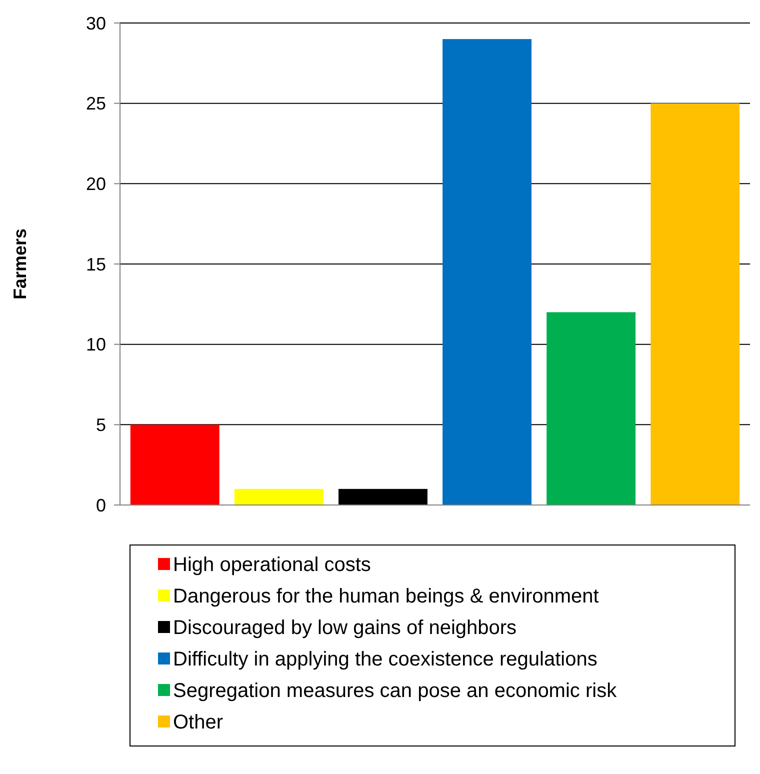 The width and height of the screenshot is (760, 774). What do you see at coordinates (20, 264) in the screenshot?
I see `y-axis-title: Farmers` at bounding box center [20, 264].